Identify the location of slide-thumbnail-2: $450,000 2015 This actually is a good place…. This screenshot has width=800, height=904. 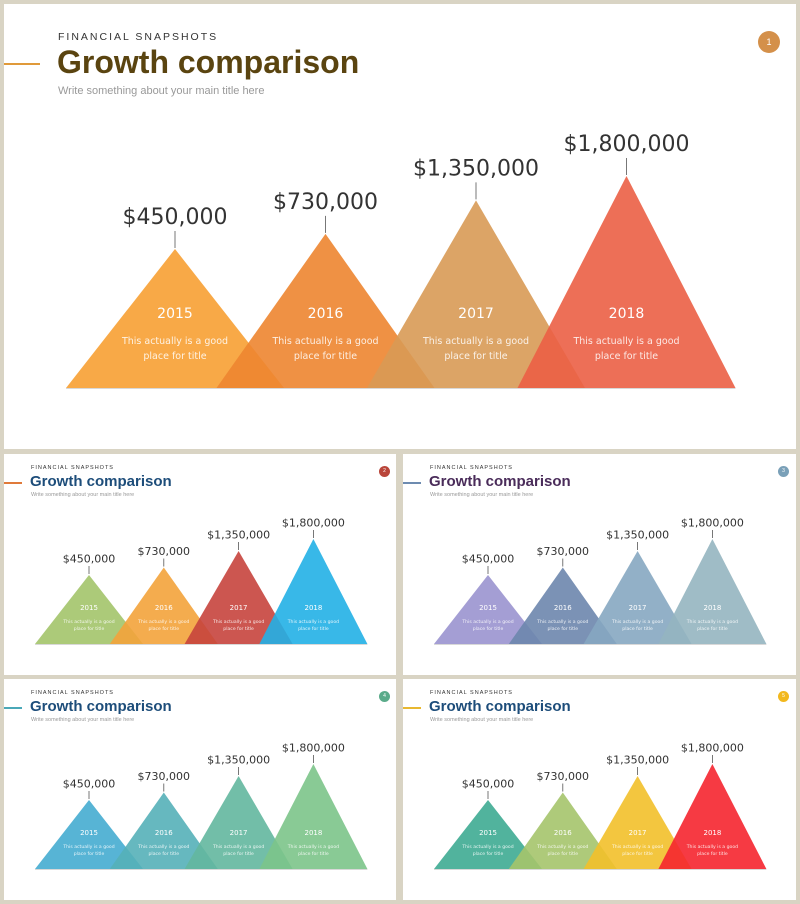
(200, 564).